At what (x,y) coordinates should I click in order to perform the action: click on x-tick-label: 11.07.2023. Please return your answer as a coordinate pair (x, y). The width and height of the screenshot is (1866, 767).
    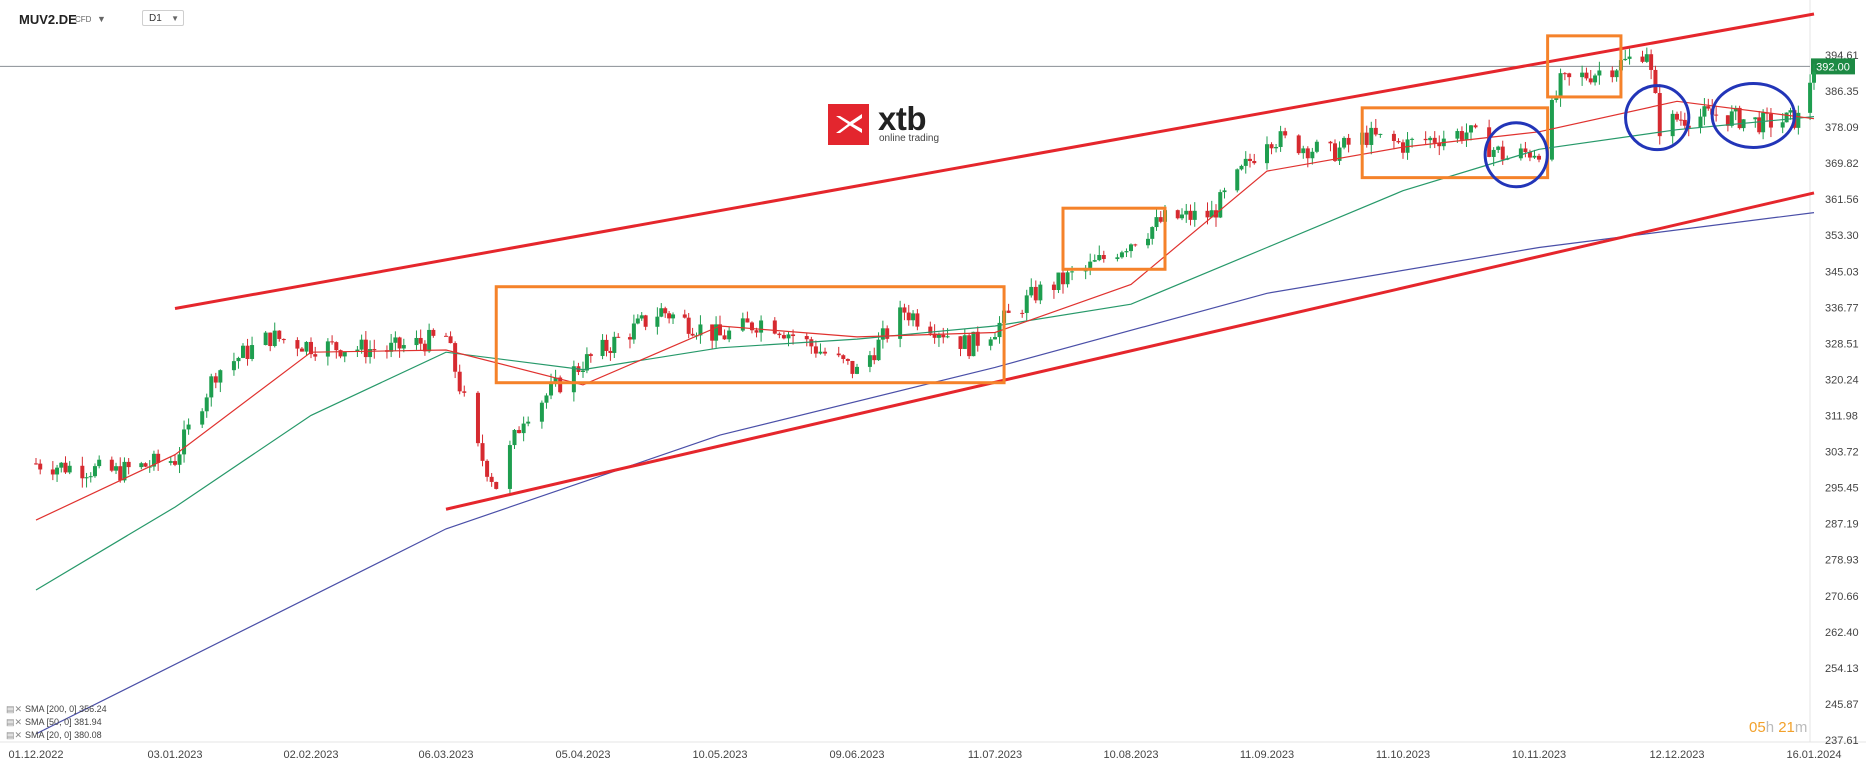
    Looking at the image, I should click on (995, 755).